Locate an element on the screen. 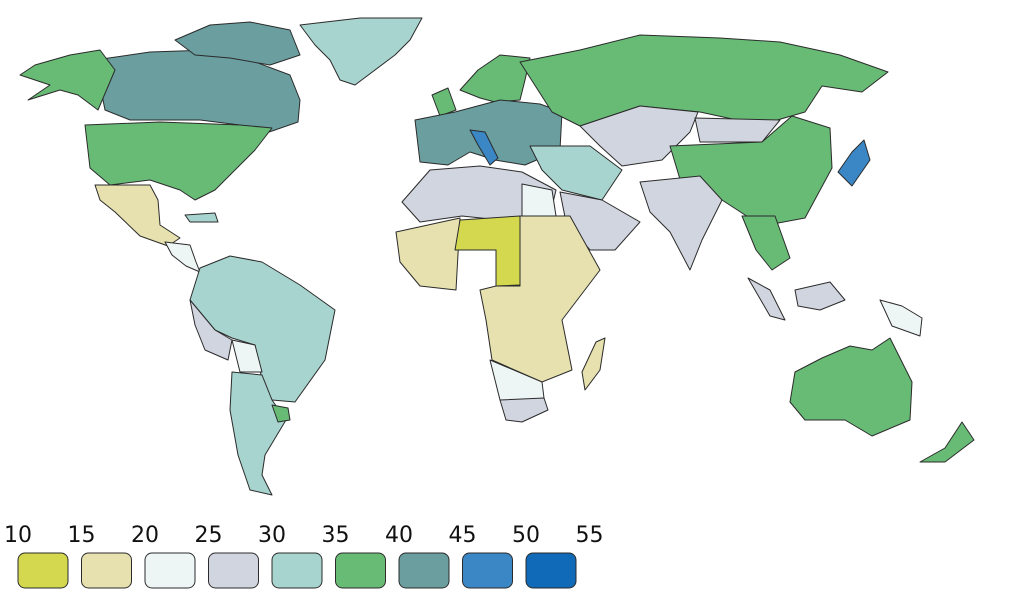 The height and width of the screenshot is (601, 1024). japan is located at coordinates (854, 163).